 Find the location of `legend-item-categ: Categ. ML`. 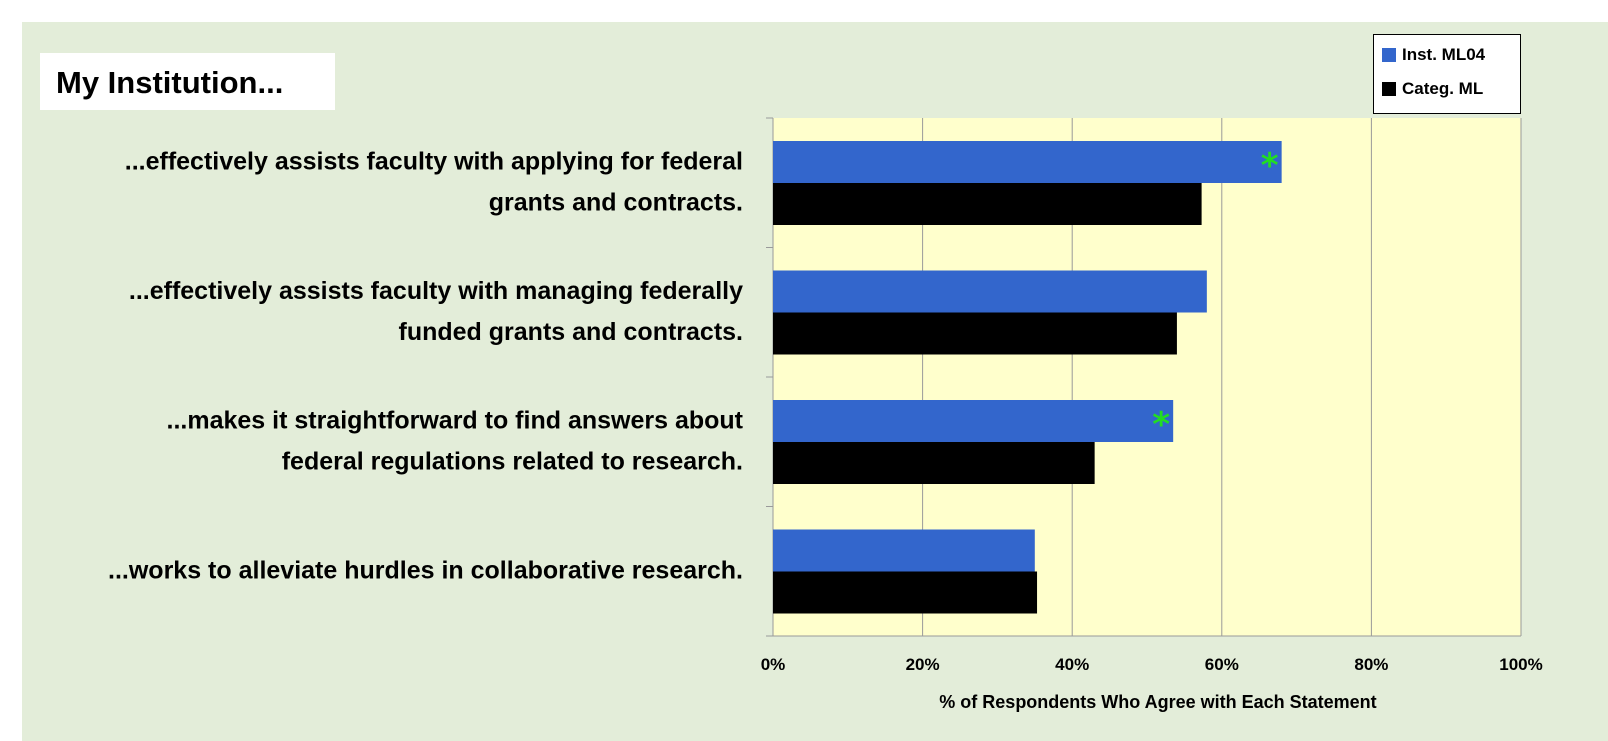

legend-item-categ: Categ. ML is located at coordinates (1432, 89).